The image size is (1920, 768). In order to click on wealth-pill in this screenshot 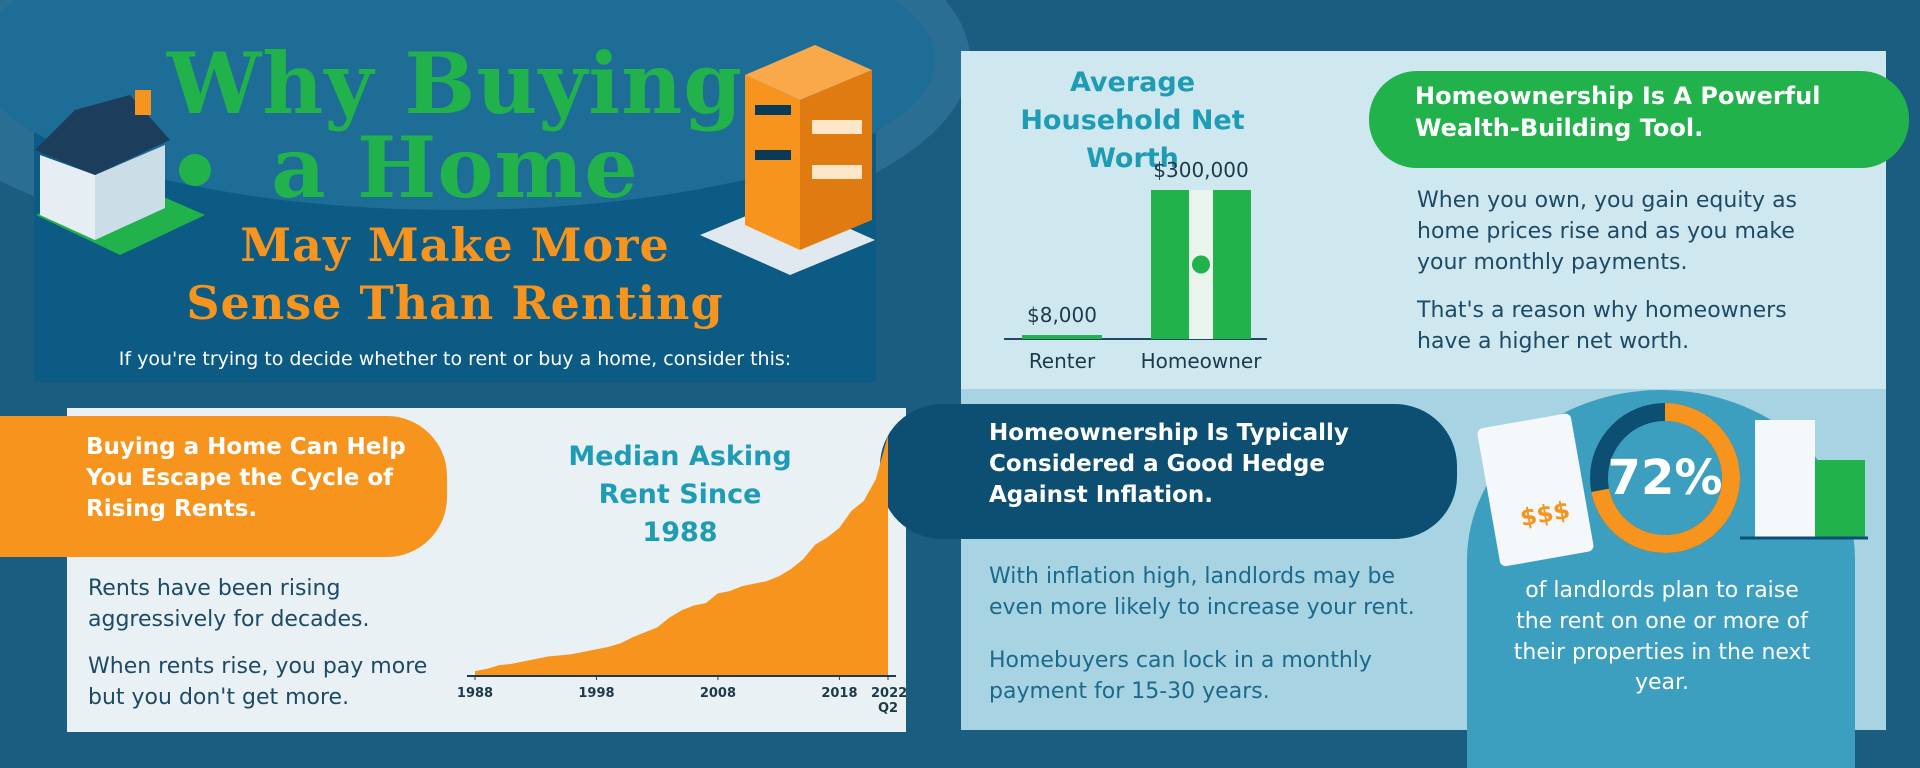, I will do `click(1639, 119)`.